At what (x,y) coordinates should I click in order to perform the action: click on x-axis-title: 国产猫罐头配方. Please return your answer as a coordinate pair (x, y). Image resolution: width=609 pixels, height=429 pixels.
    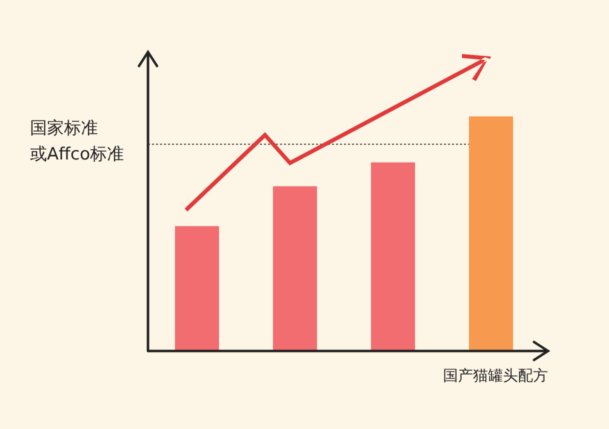
    Looking at the image, I should click on (495, 375).